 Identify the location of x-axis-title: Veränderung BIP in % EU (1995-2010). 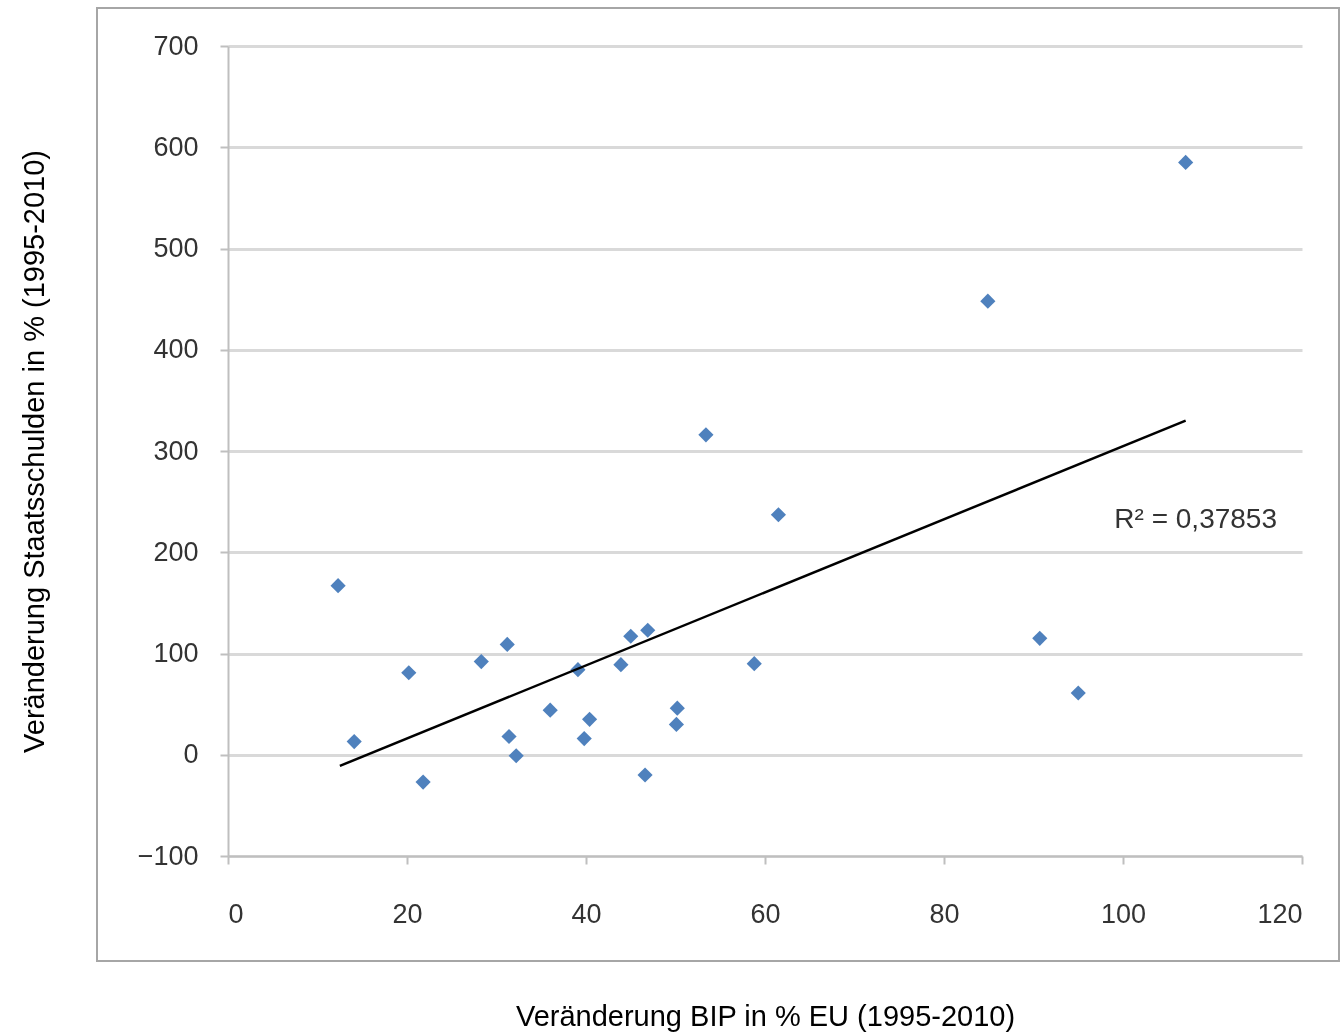
(765, 1015).